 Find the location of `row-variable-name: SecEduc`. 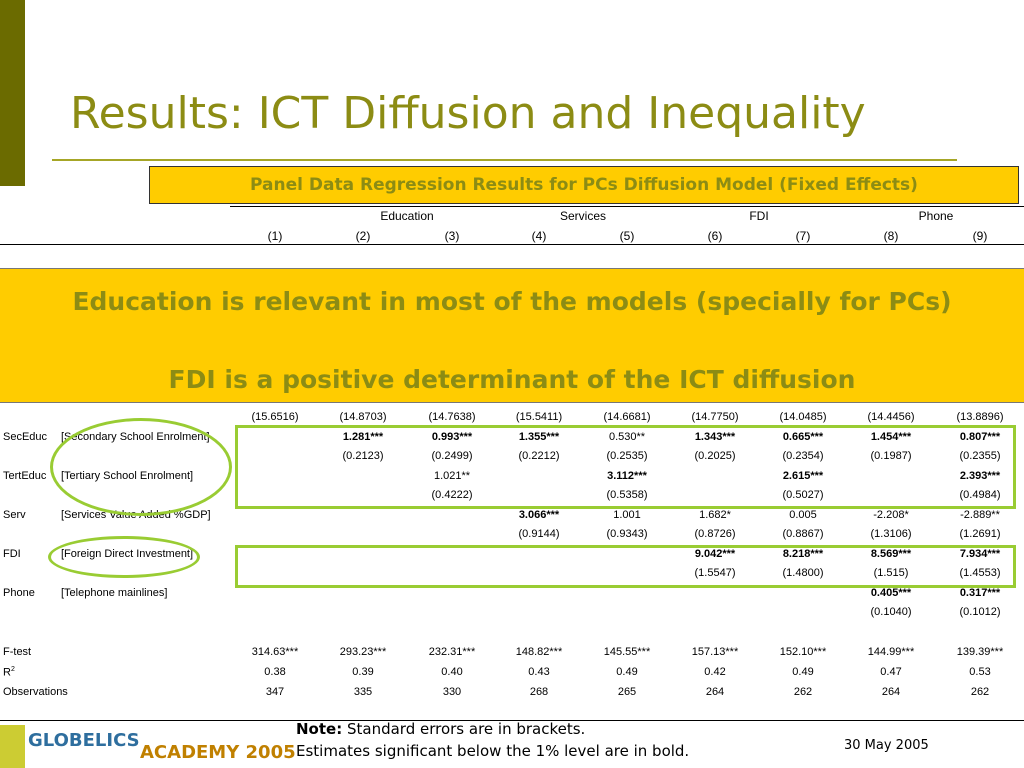

row-variable-name: SecEduc is located at coordinates (25, 437).